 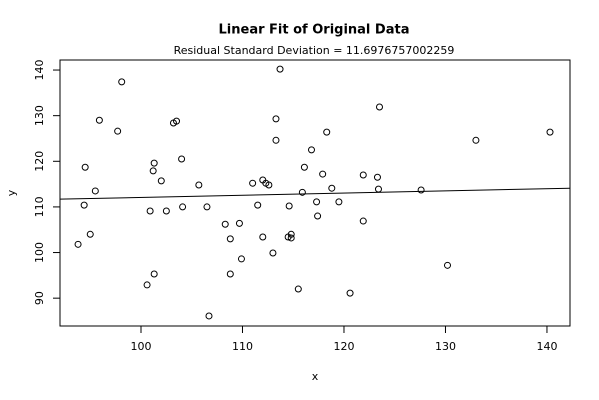 What do you see at coordinates (11, 192) in the screenshot?
I see `y-axis-label: y` at bounding box center [11, 192].